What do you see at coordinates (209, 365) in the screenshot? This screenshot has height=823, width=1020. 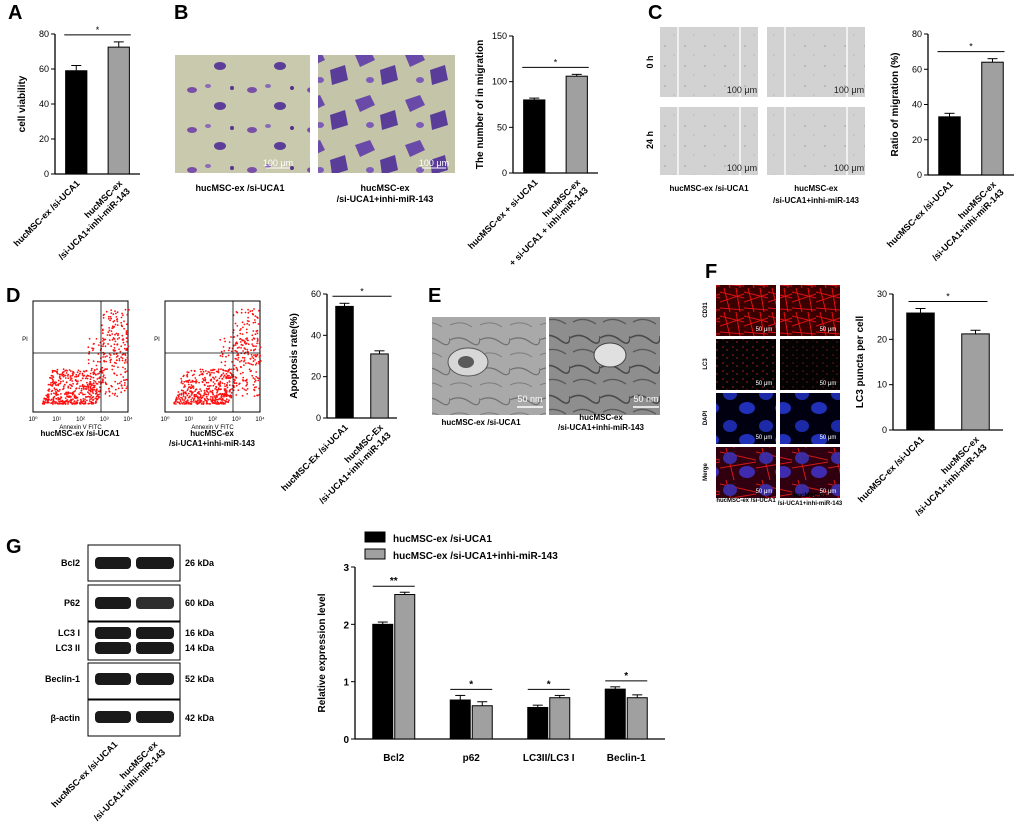 I see `panel-d-flow-plot-2: 10⁰ 10¹ 10² 10³ 10⁴ Annexin V FITC PI` at bounding box center [209, 365].